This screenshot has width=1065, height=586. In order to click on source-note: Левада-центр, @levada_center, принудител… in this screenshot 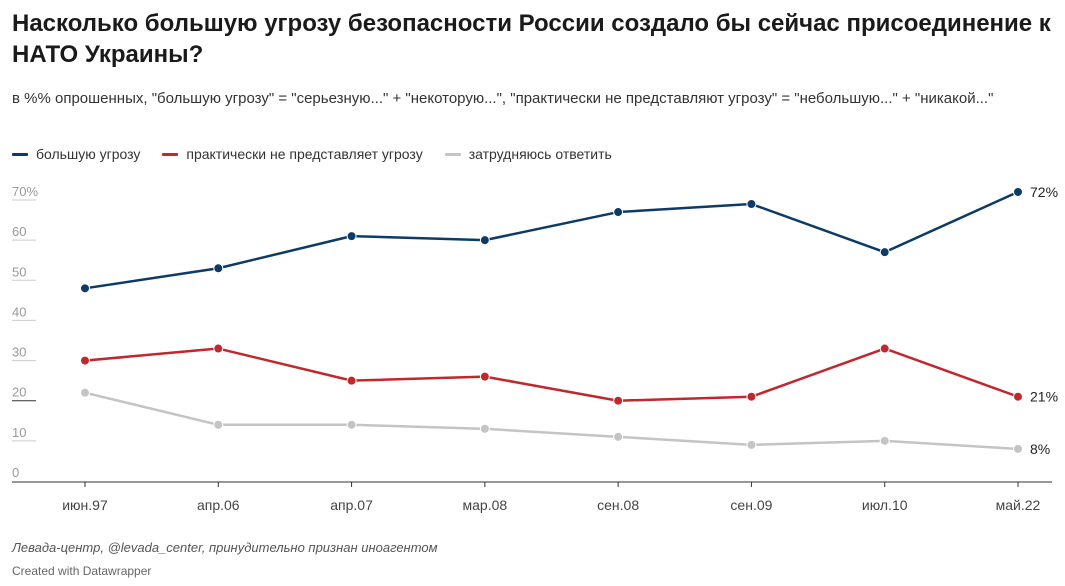, I will do `click(225, 547)`.